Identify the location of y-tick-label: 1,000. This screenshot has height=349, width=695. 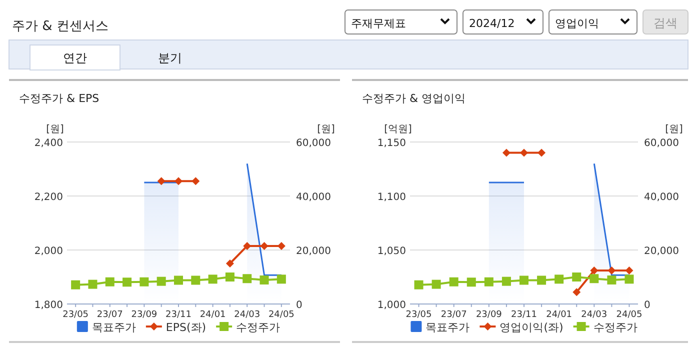
(391, 305).